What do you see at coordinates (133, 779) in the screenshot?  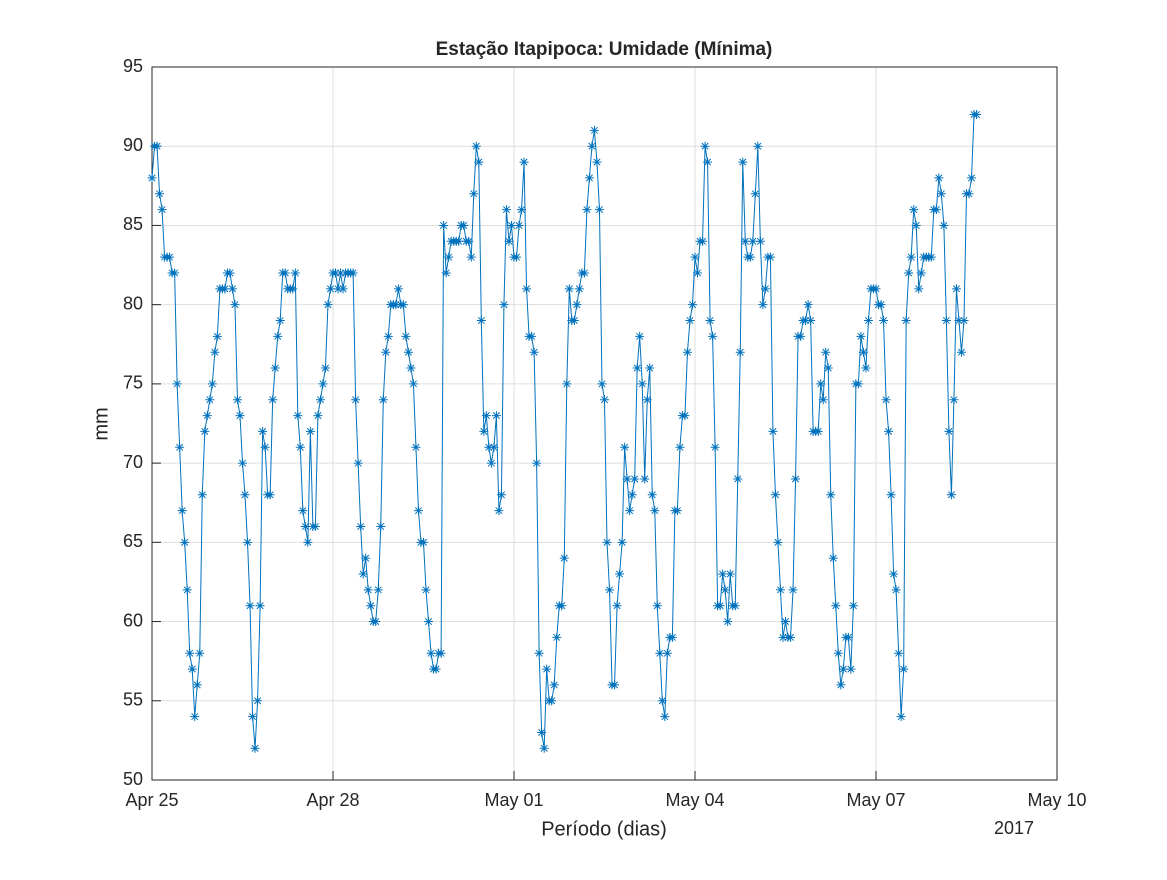 I see `y-tick-label: 50` at bounding box center [133, 779].